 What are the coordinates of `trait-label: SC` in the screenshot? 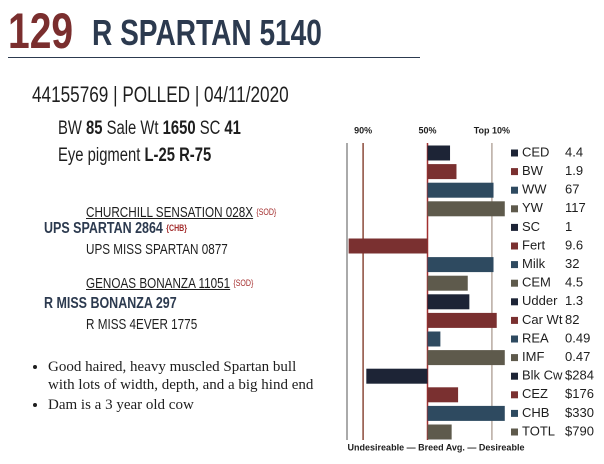 It's located at (531, 226).